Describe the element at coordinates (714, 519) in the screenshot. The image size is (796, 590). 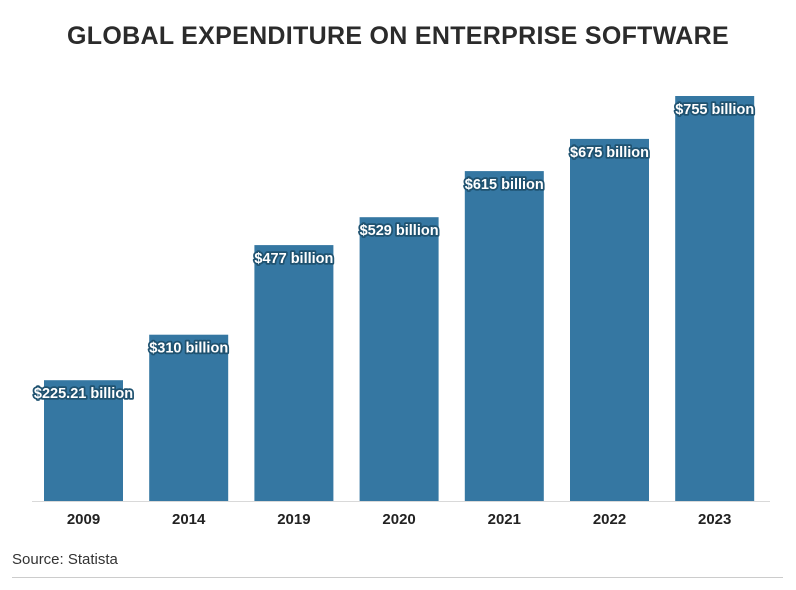
I see `x-tick-label-2023: 2023` at that location.